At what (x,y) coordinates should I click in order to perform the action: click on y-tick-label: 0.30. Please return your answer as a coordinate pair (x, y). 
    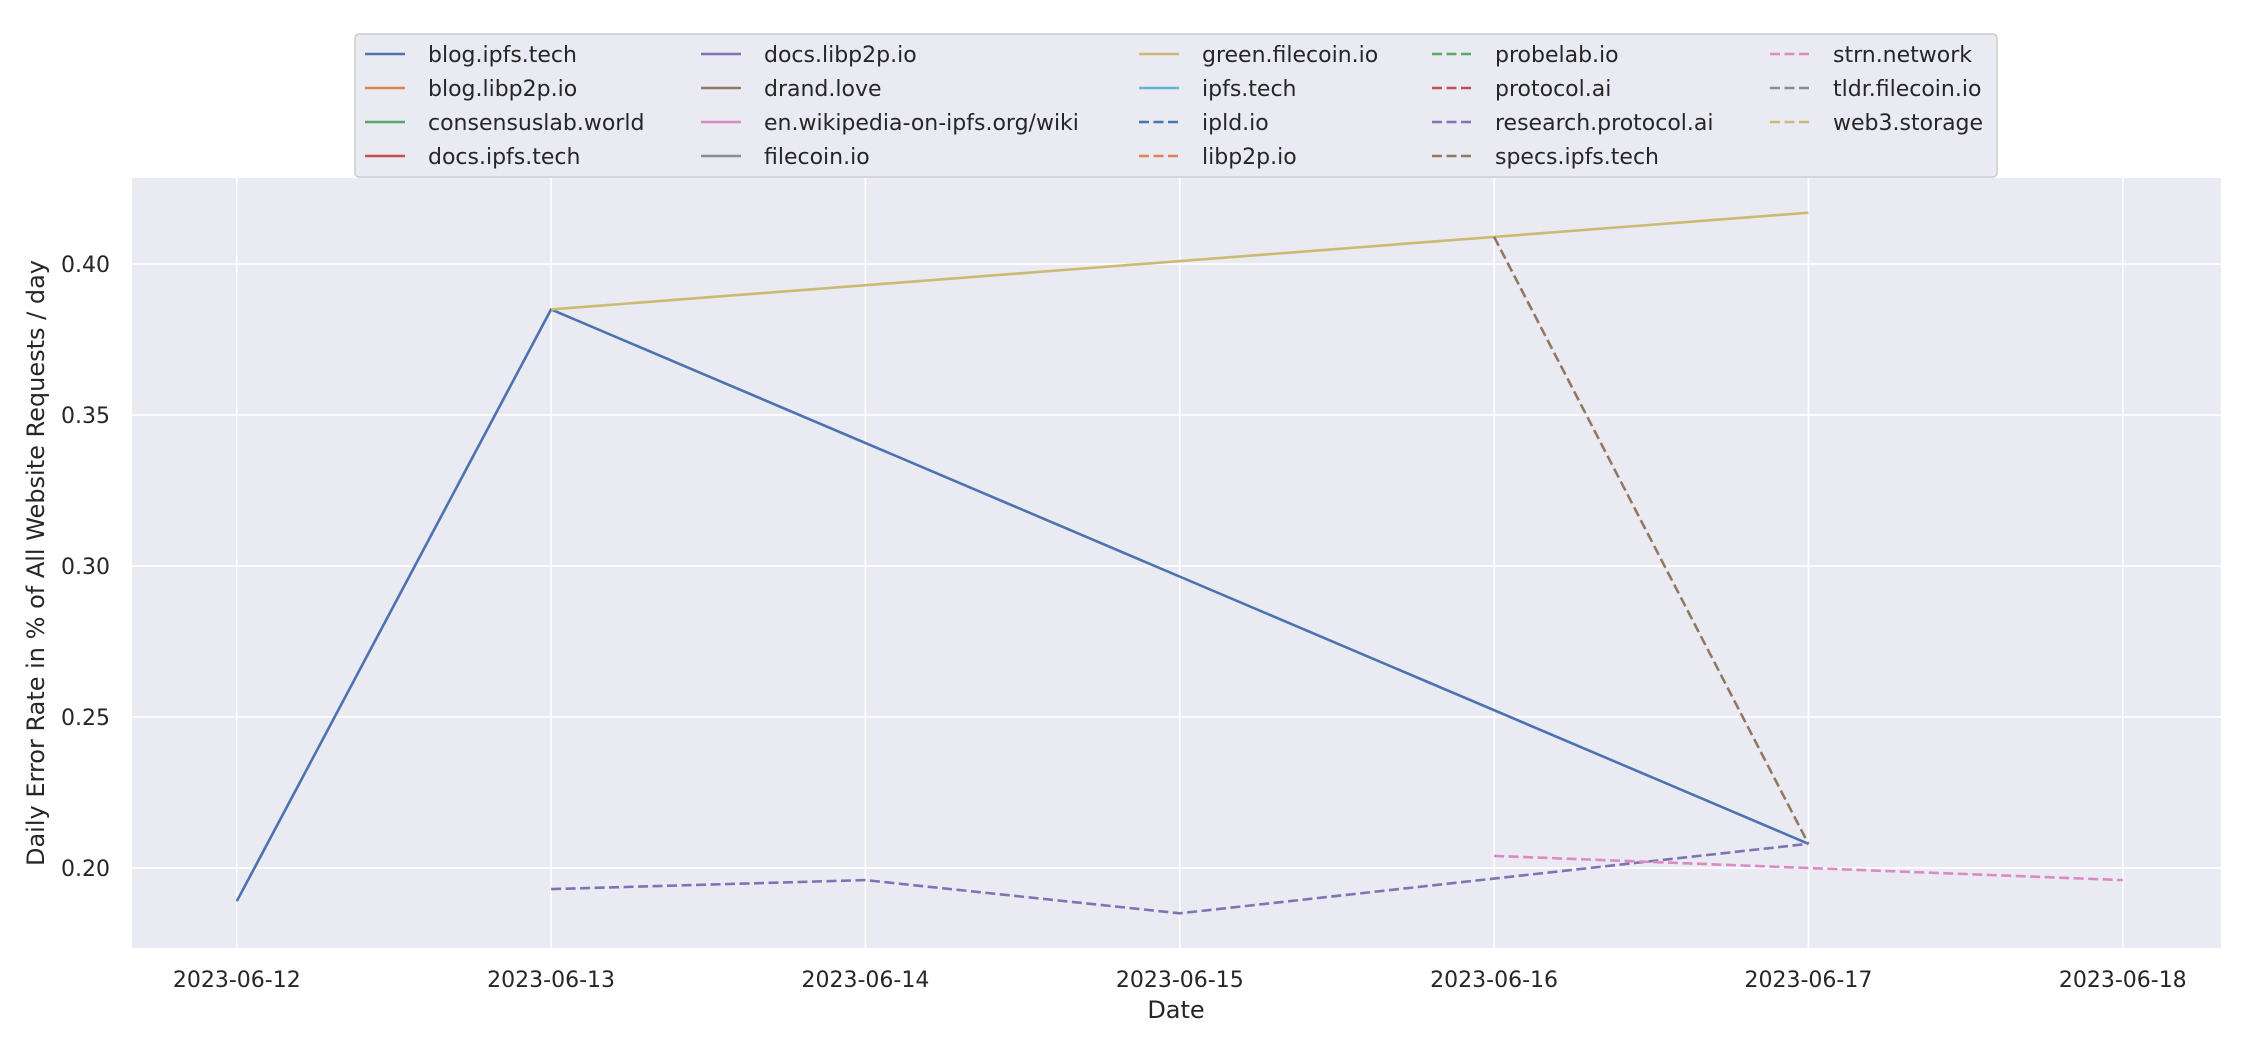
    Looking at the image, I should click on (85, 567).